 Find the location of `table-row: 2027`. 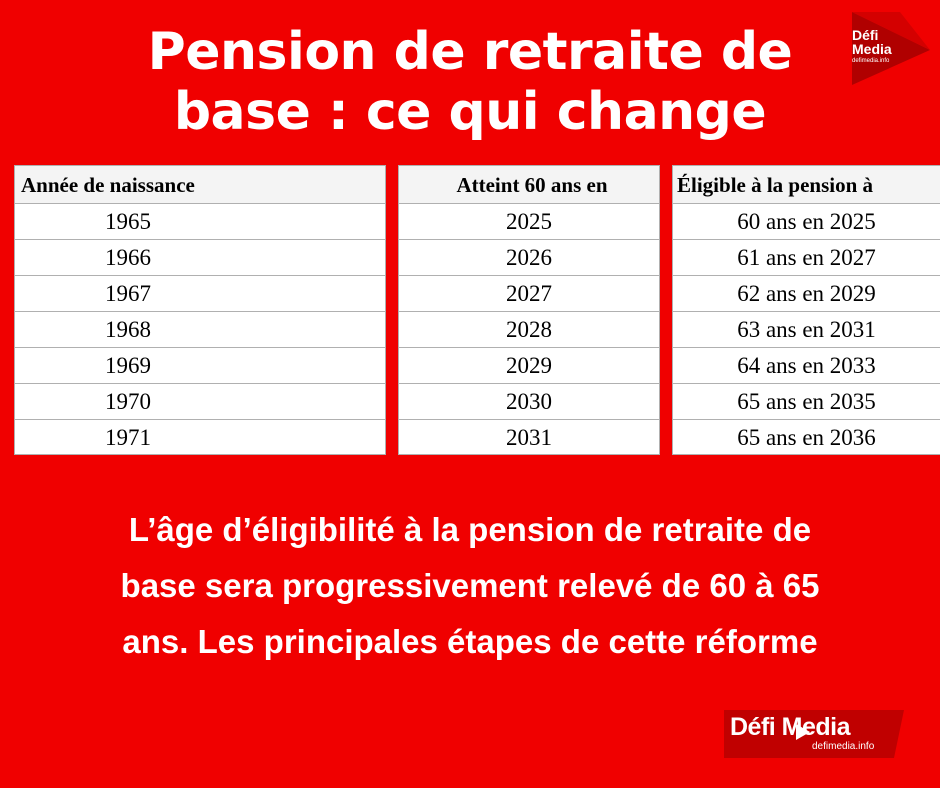

table-row: 2027 is located at coordinates (529, 294).